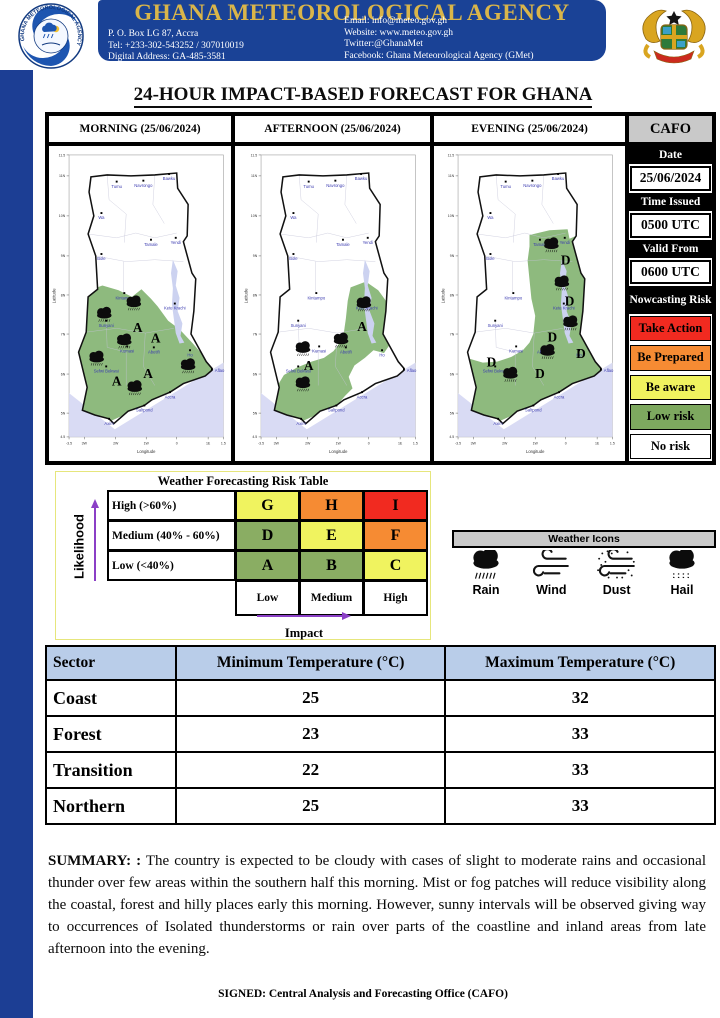 The height and width of the screenshot is (1018, 720). What do you see at coordinates (670, 155) in the screenshot?
I see `cafo-row-date: Date` at bounding box center [670, 155].